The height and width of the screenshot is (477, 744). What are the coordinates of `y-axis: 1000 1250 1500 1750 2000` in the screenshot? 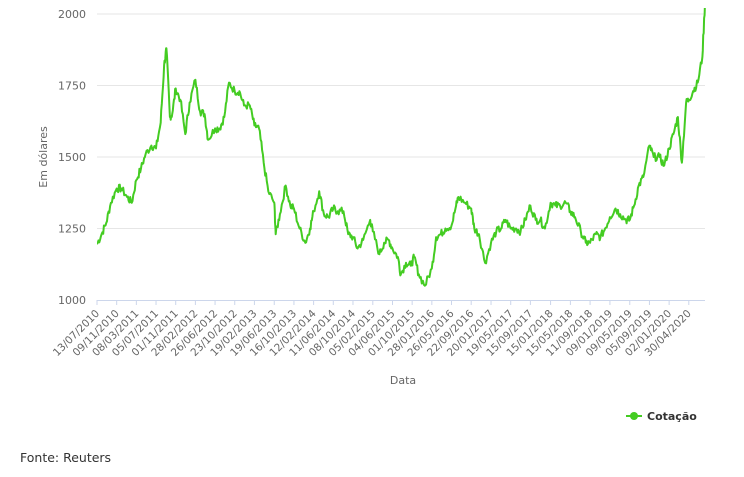 It's located at (72, 157).